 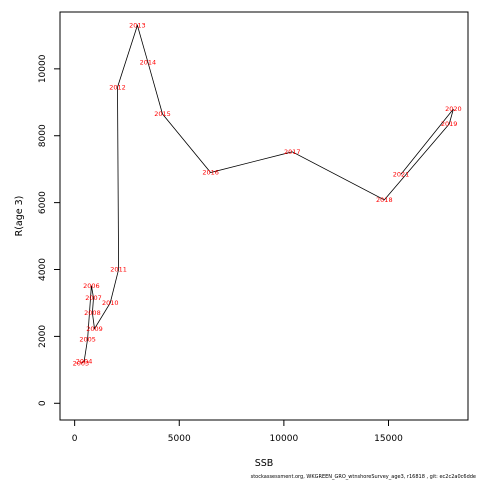 I want to click on point-label-2021: 2021, so click(x=401, y=174).